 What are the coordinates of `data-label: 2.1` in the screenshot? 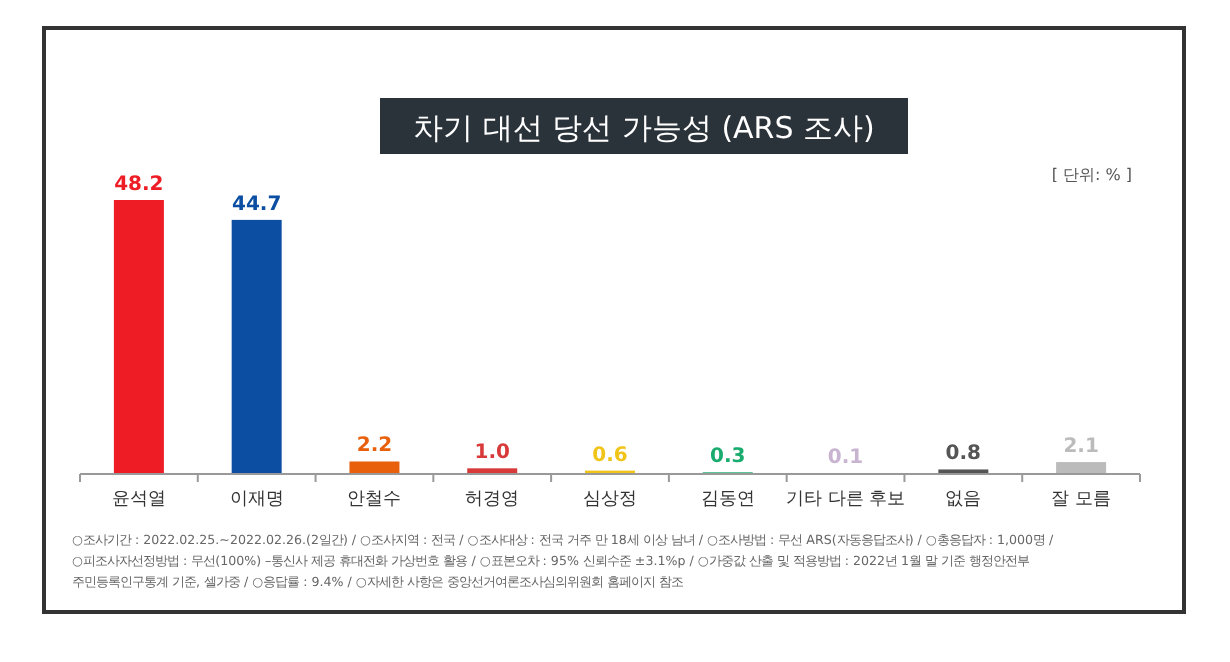 It's located at (1081, 447).